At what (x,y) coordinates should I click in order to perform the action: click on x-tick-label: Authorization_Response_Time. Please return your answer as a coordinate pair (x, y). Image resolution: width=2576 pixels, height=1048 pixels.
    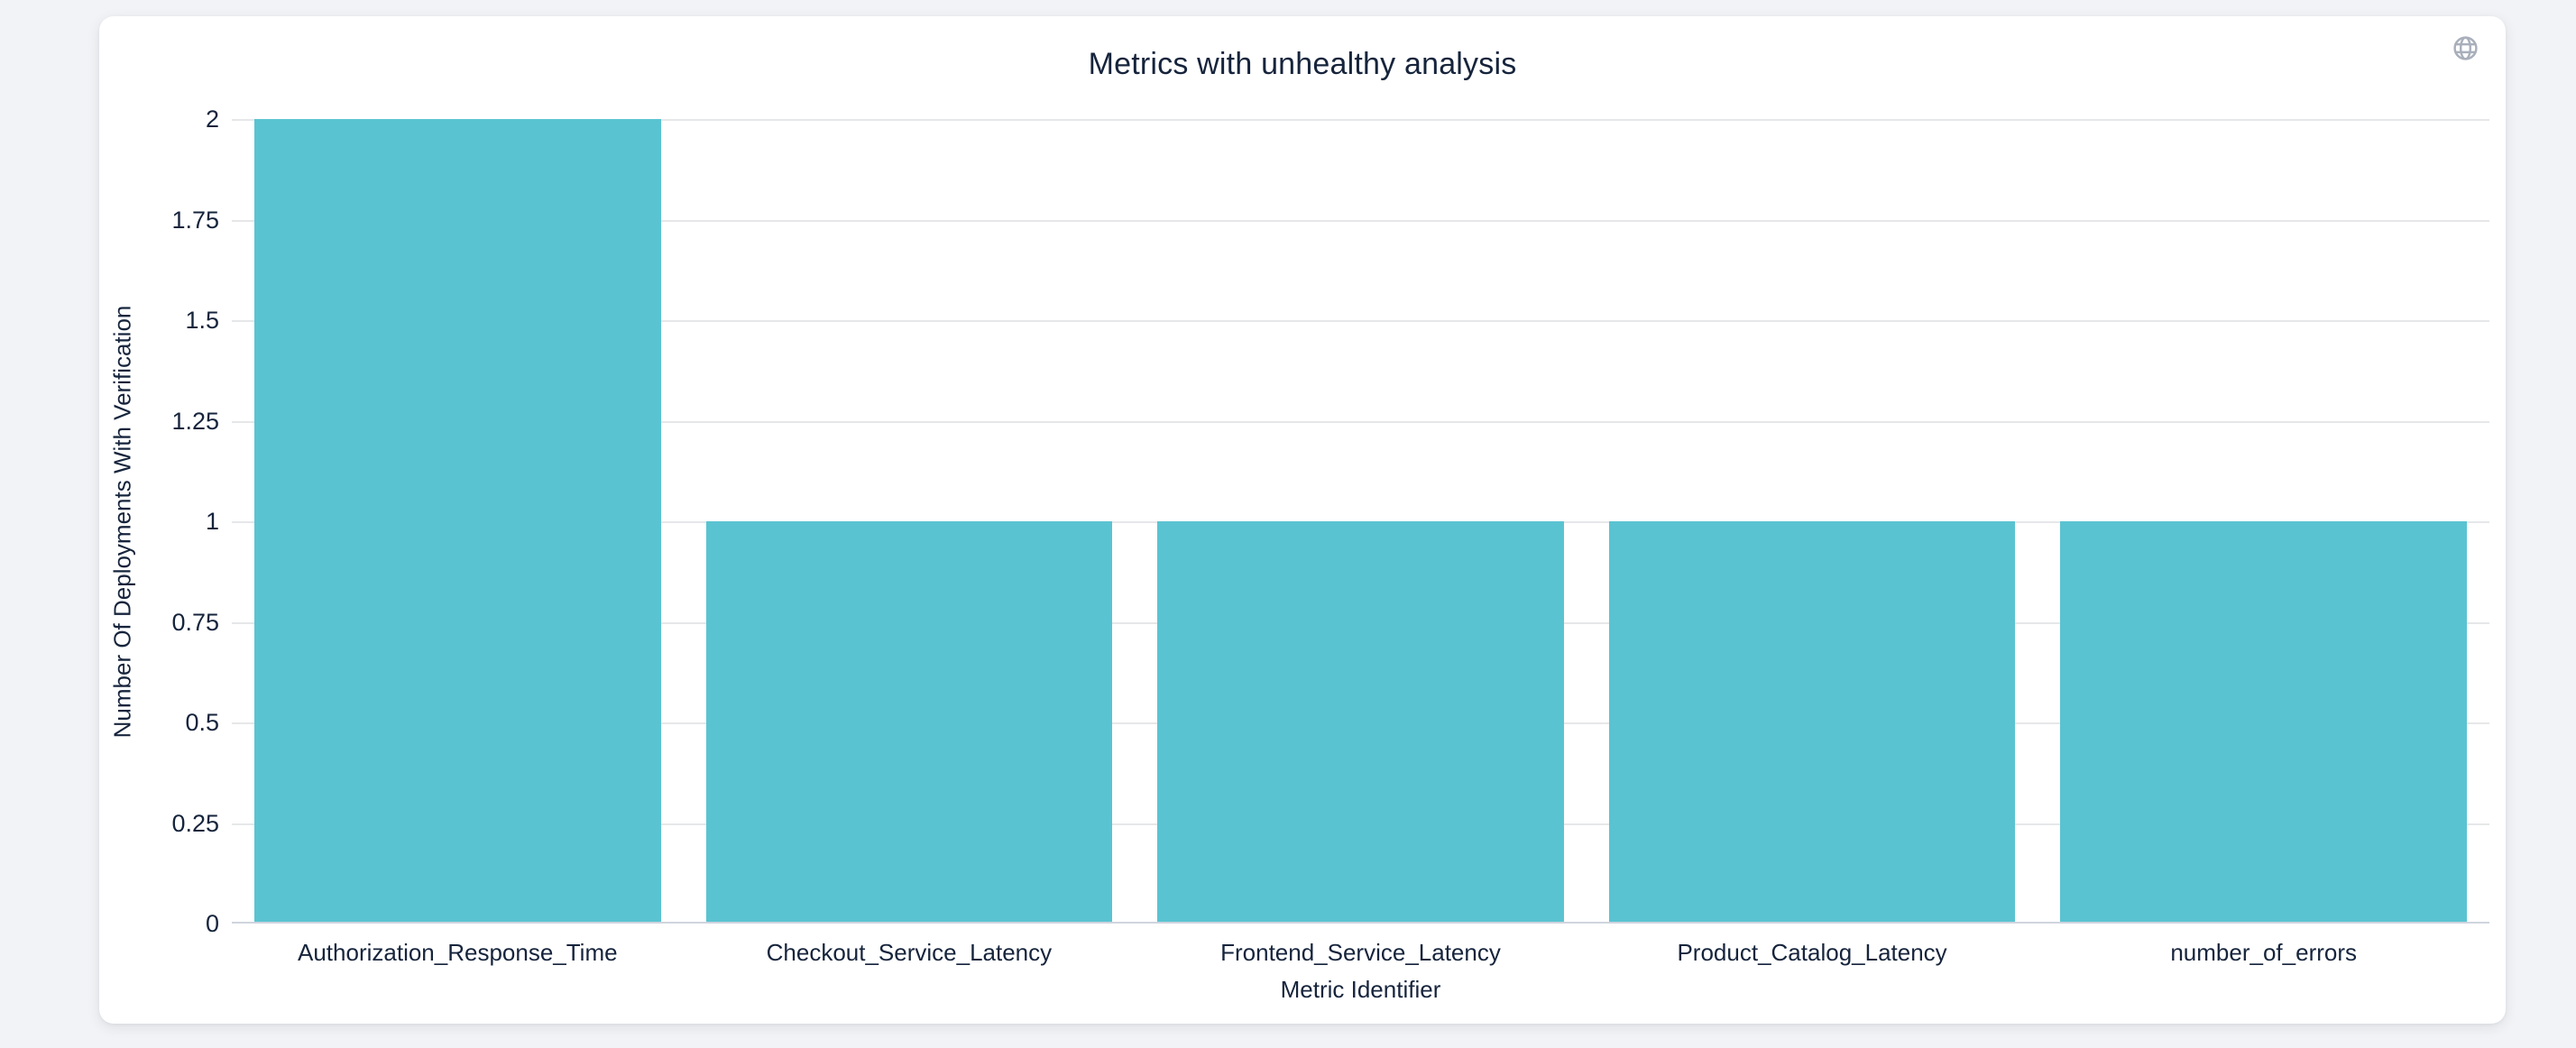
    Looking at the image, I should click on (458, 953).